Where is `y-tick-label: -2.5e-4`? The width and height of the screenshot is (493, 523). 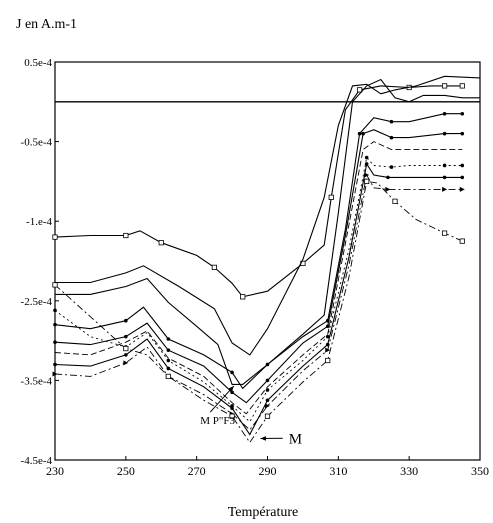
y-tick-label: -2.5e-4 is located at coordinates (37, 302).